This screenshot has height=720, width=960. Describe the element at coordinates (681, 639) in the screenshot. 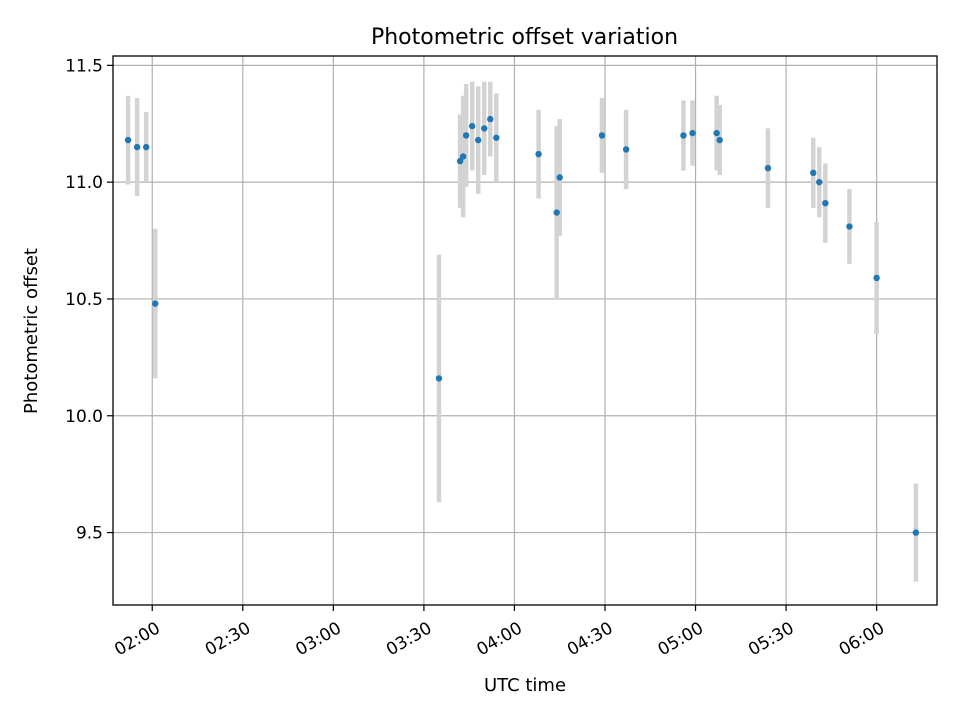

I see `x-tick-label: 05:00` at that location.